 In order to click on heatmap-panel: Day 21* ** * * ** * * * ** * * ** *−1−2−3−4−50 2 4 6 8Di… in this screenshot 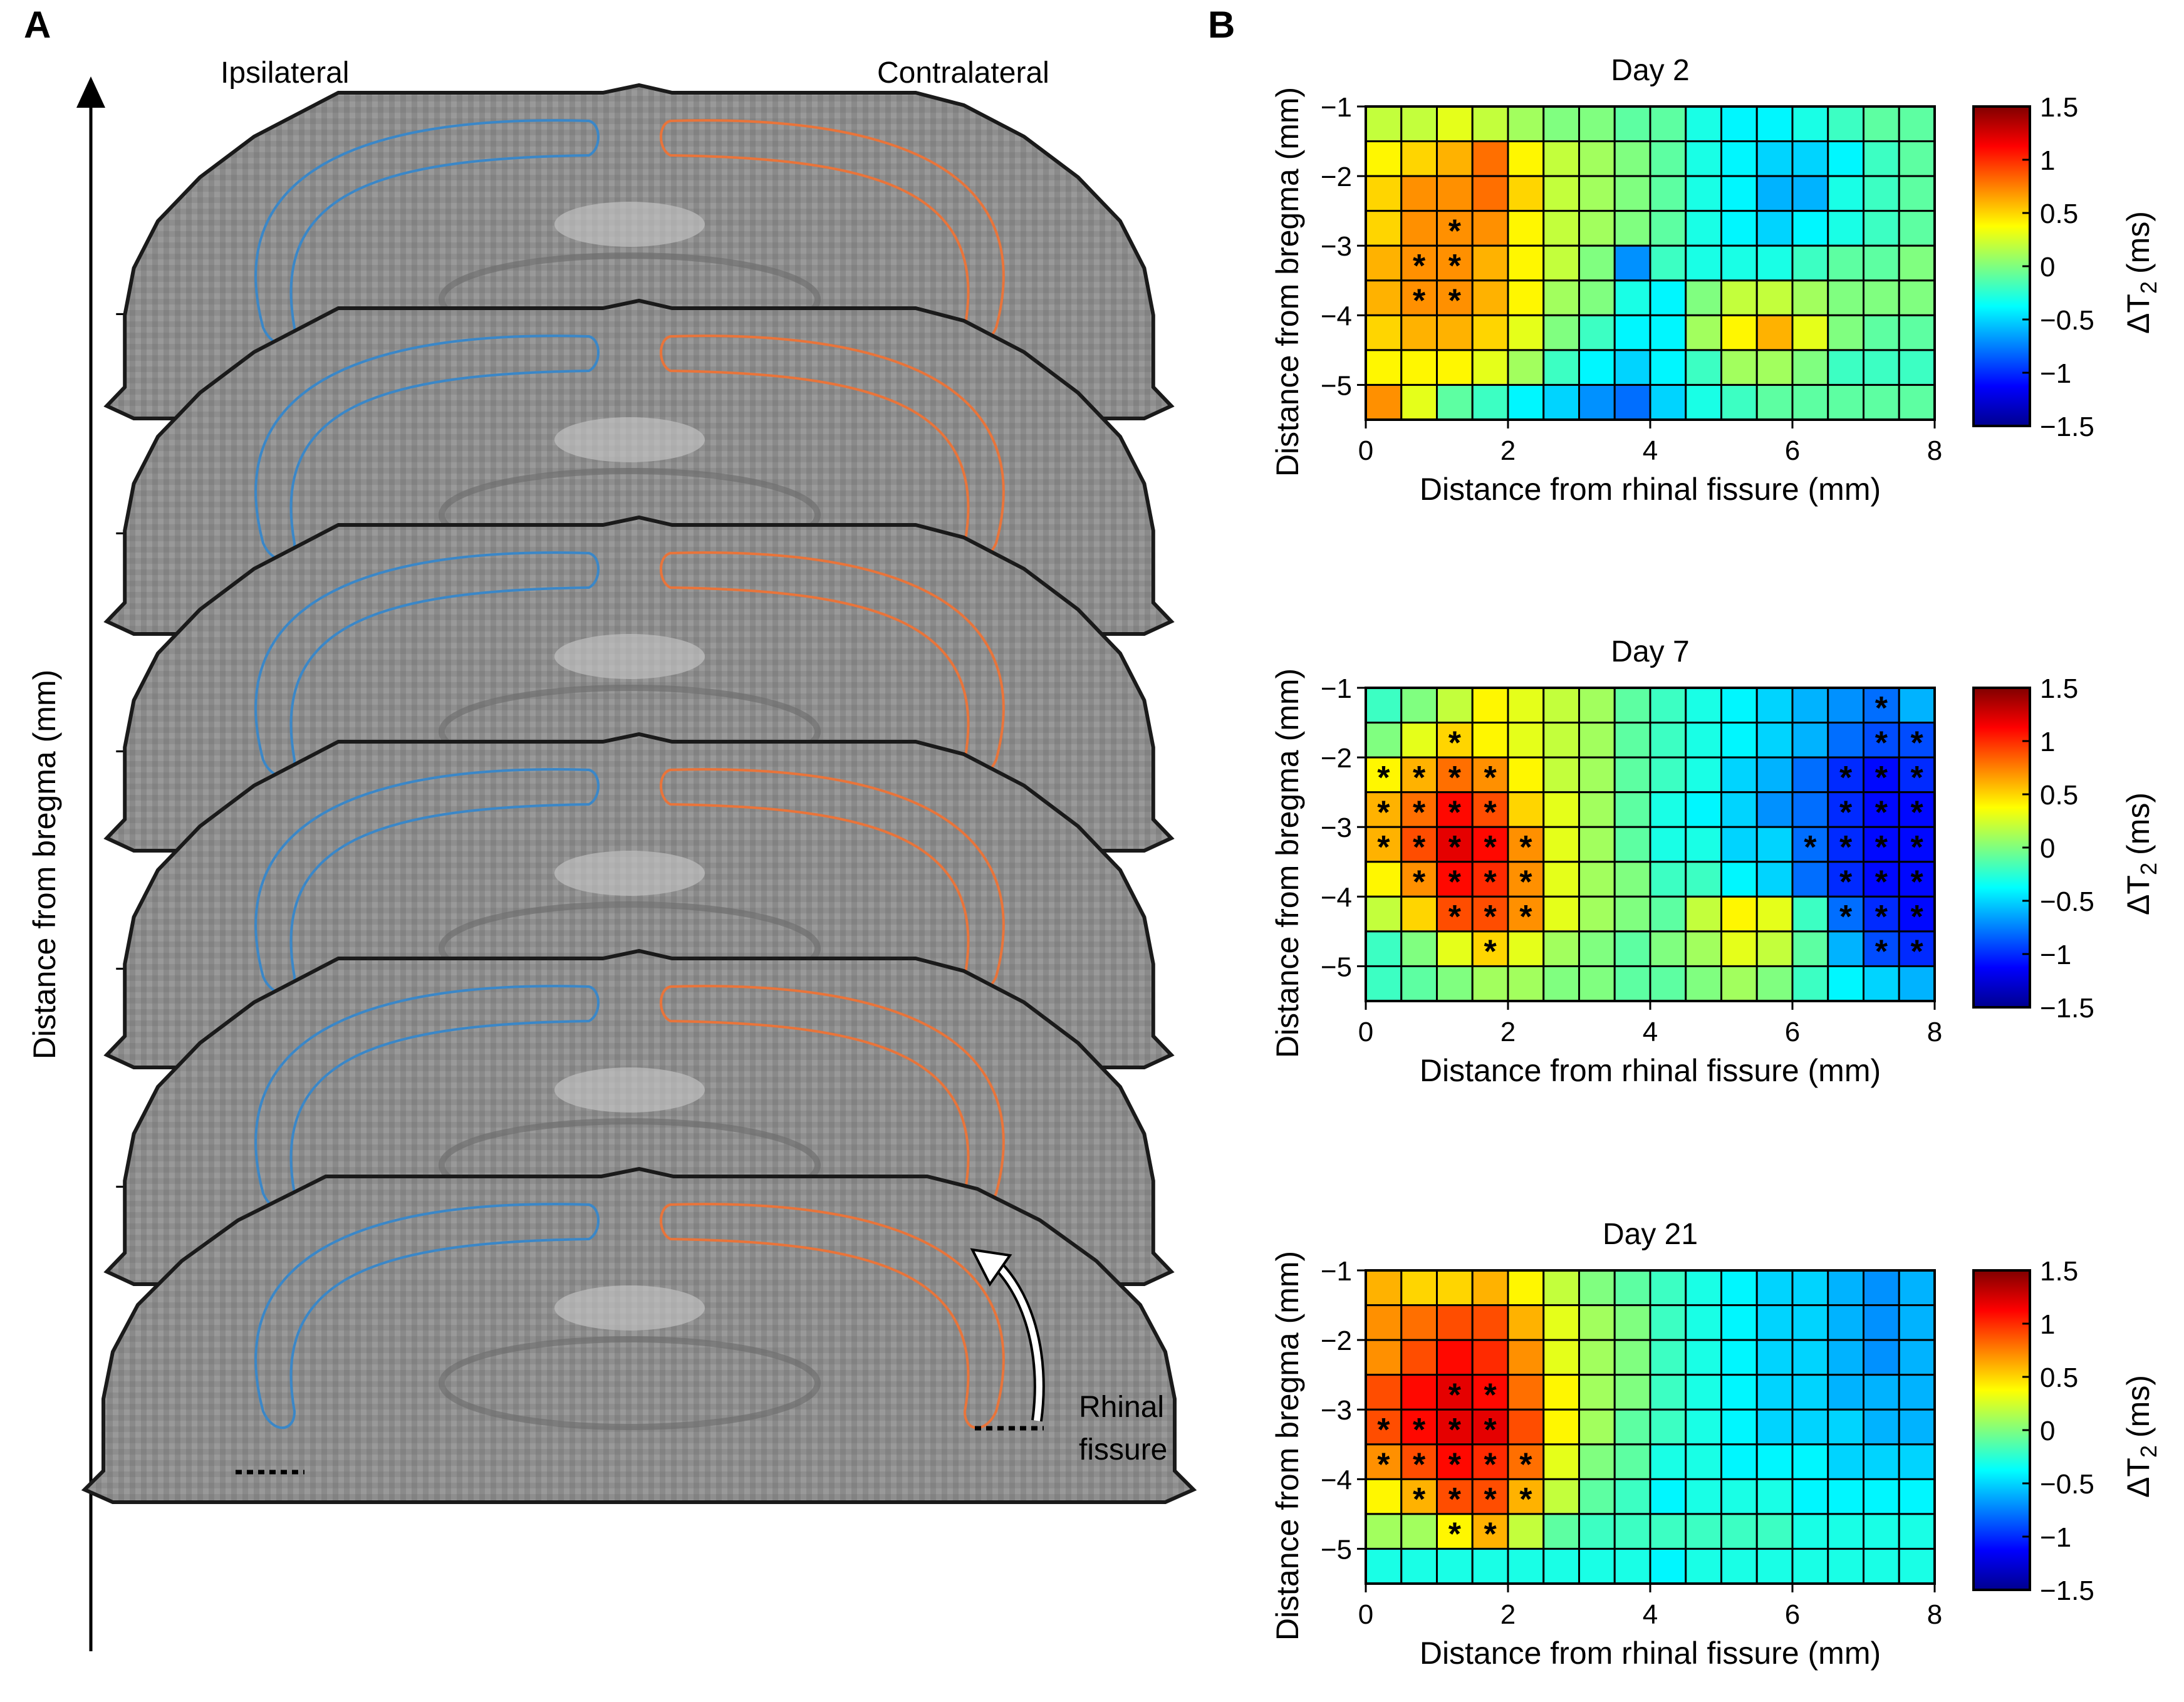, I will do `click(1716, 1444)`.